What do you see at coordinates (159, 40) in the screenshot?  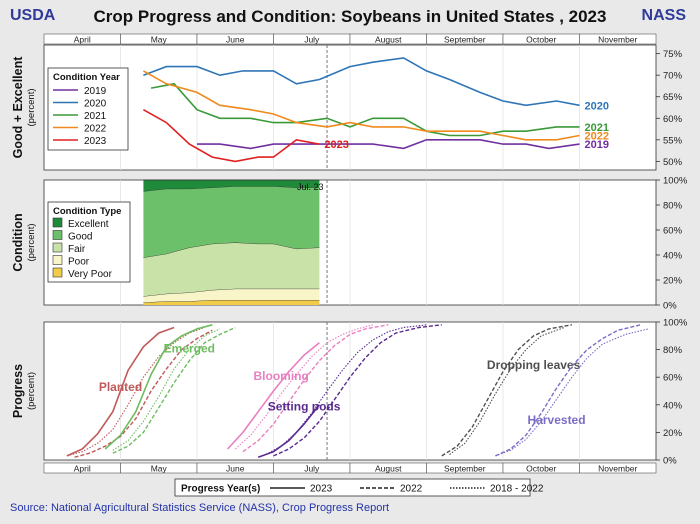 I see `top-month-label: May` at bounding box center [159, 40].